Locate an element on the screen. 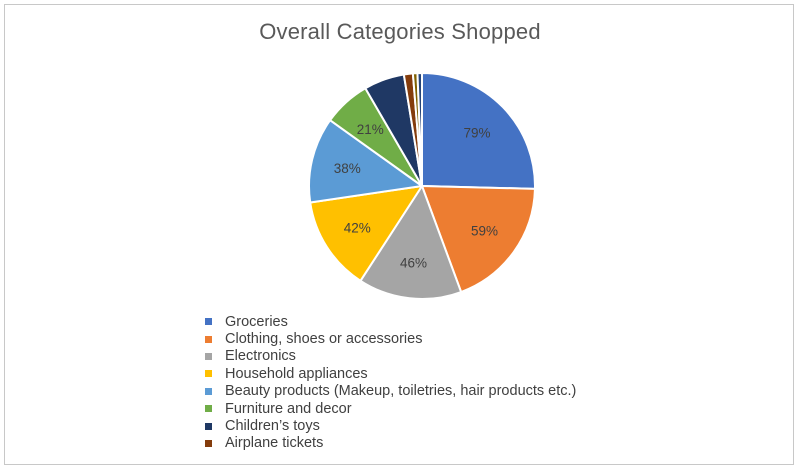  legend-label: Furniture and decor is located at coordinates (288, 408).